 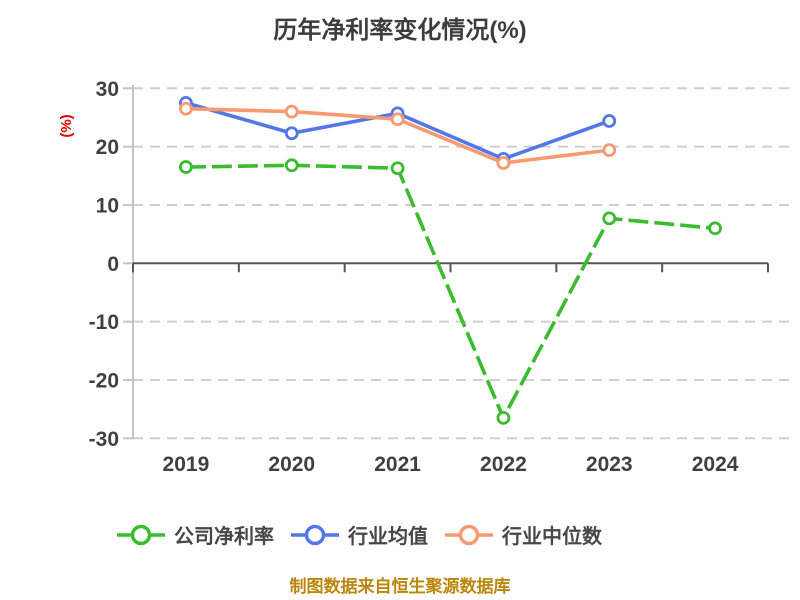 What do you see at coordinates (552, 537) in the screenshot?
I see `legend-label-industry-median: 行业中位数` at bounding box center [552, 537].